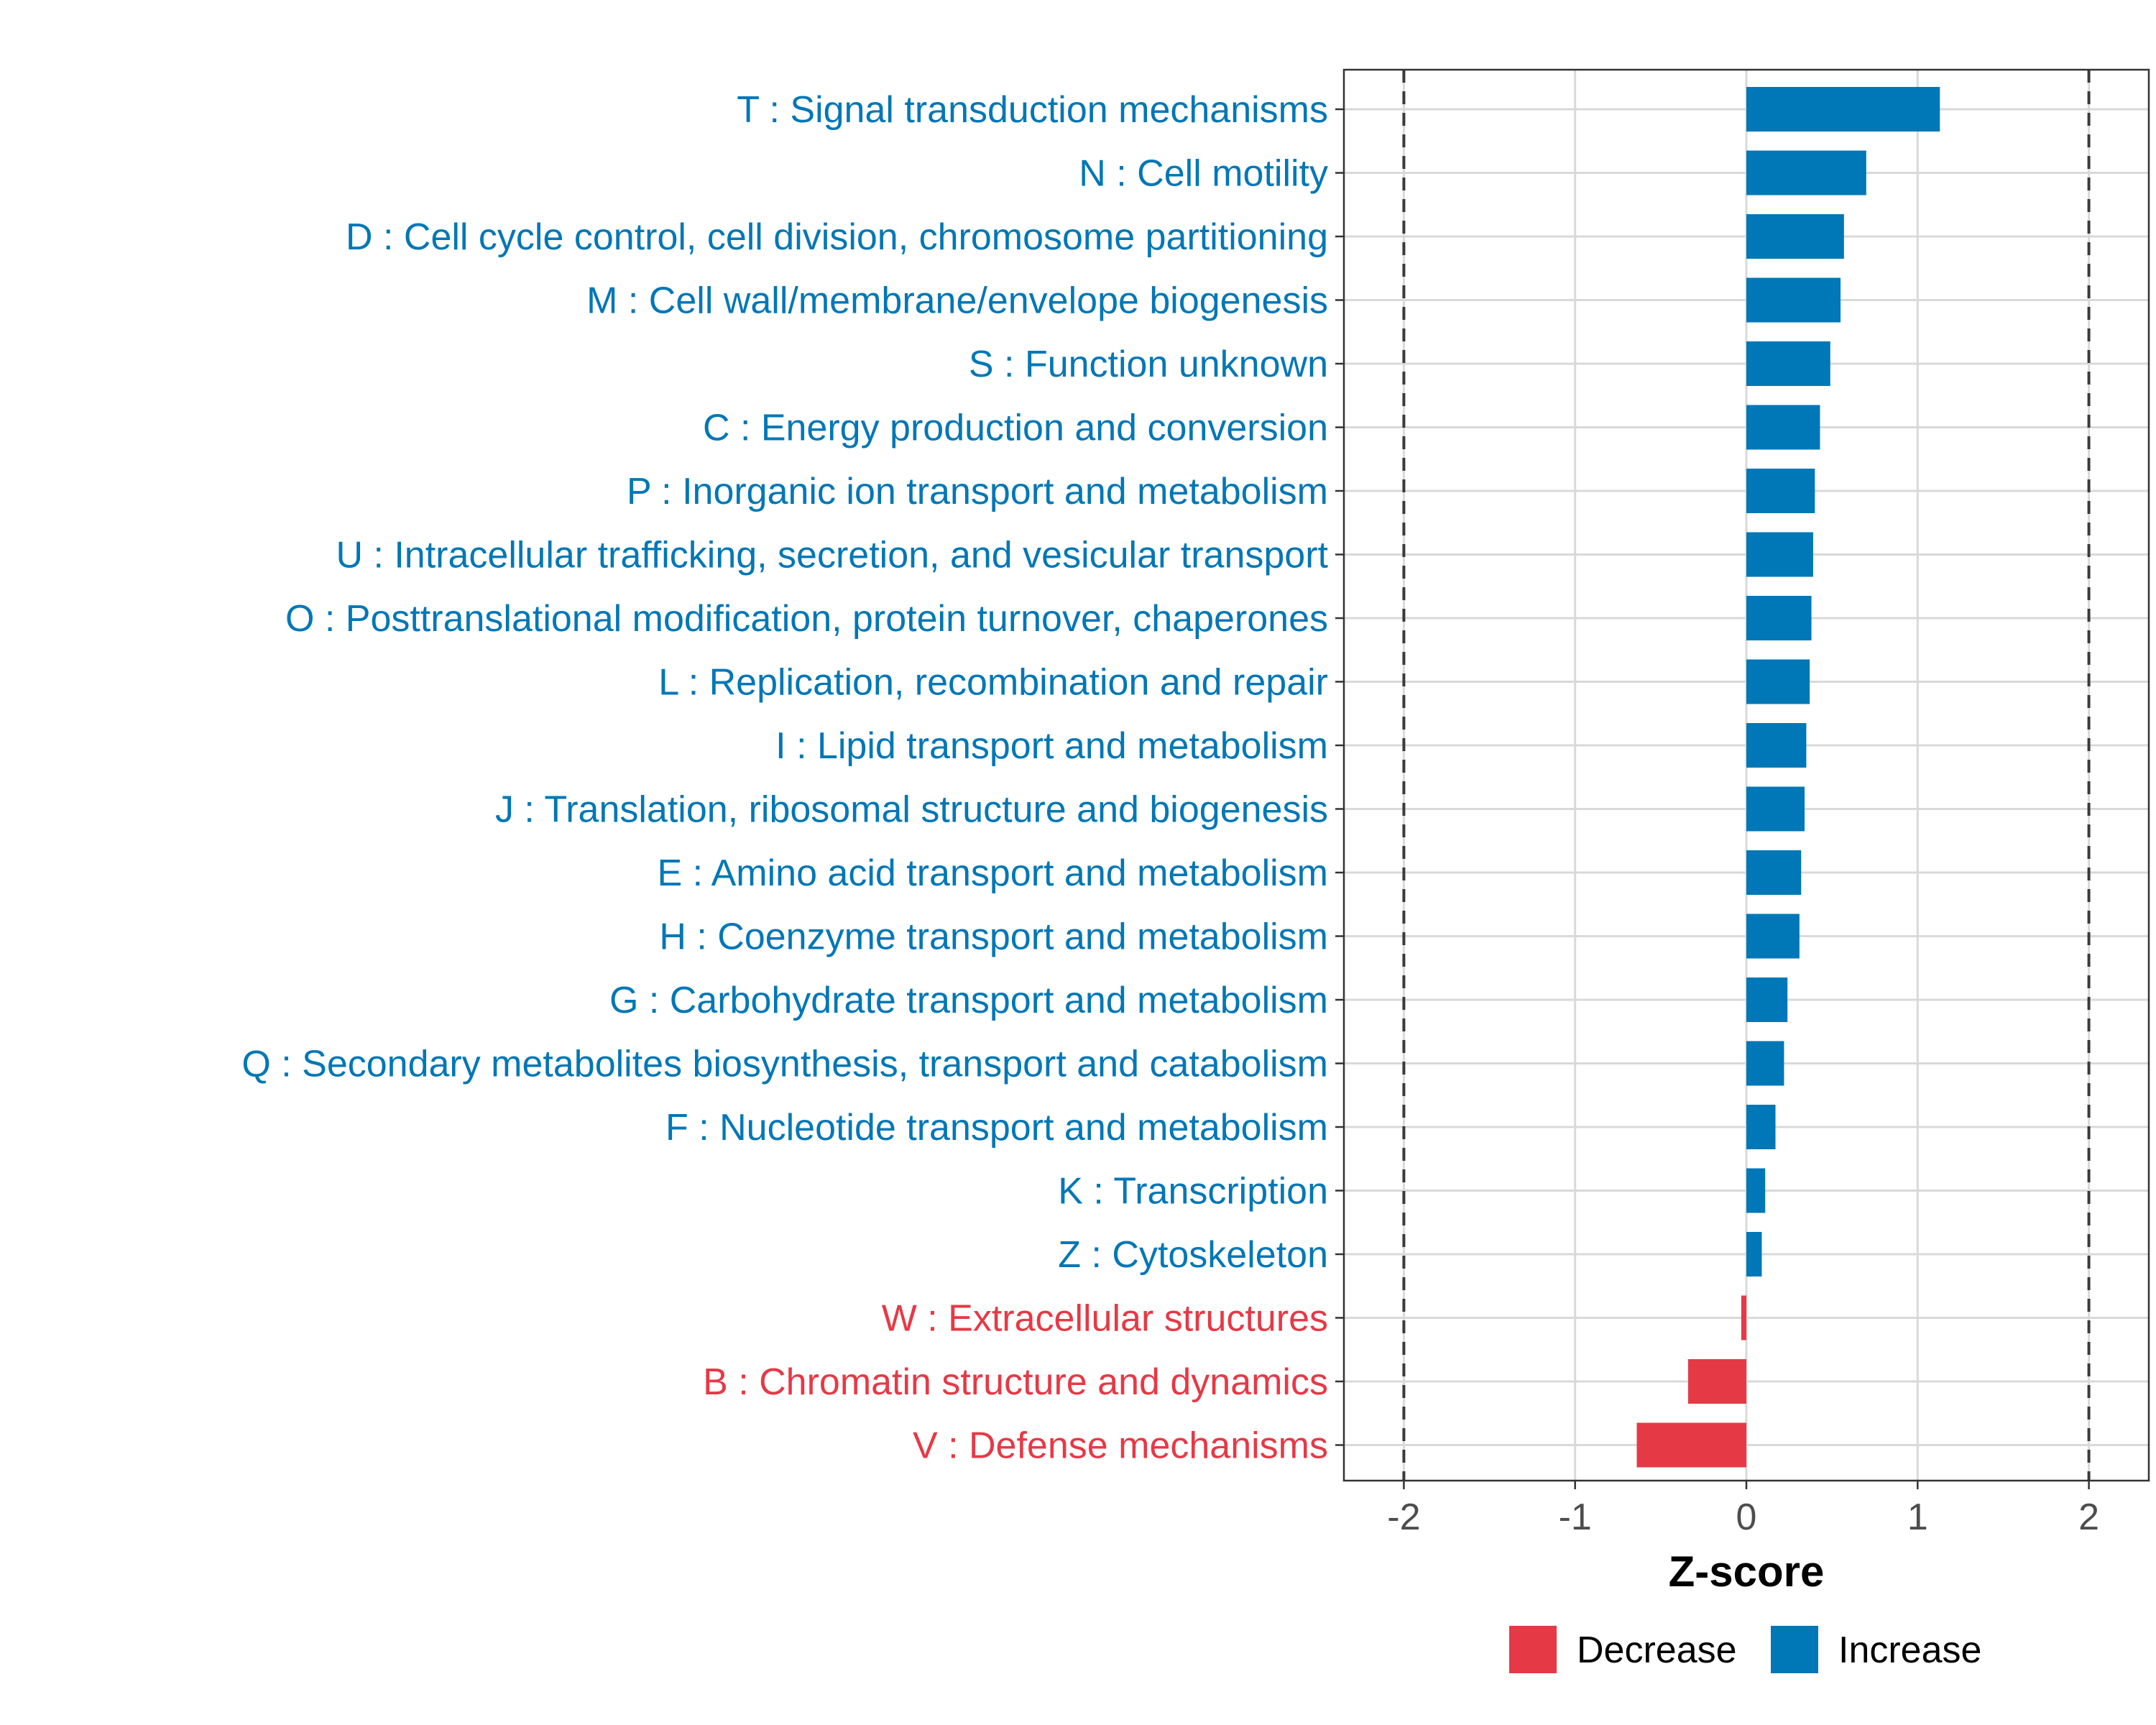  I want to click on x-tick-label: -1, so click(1575, 1517).